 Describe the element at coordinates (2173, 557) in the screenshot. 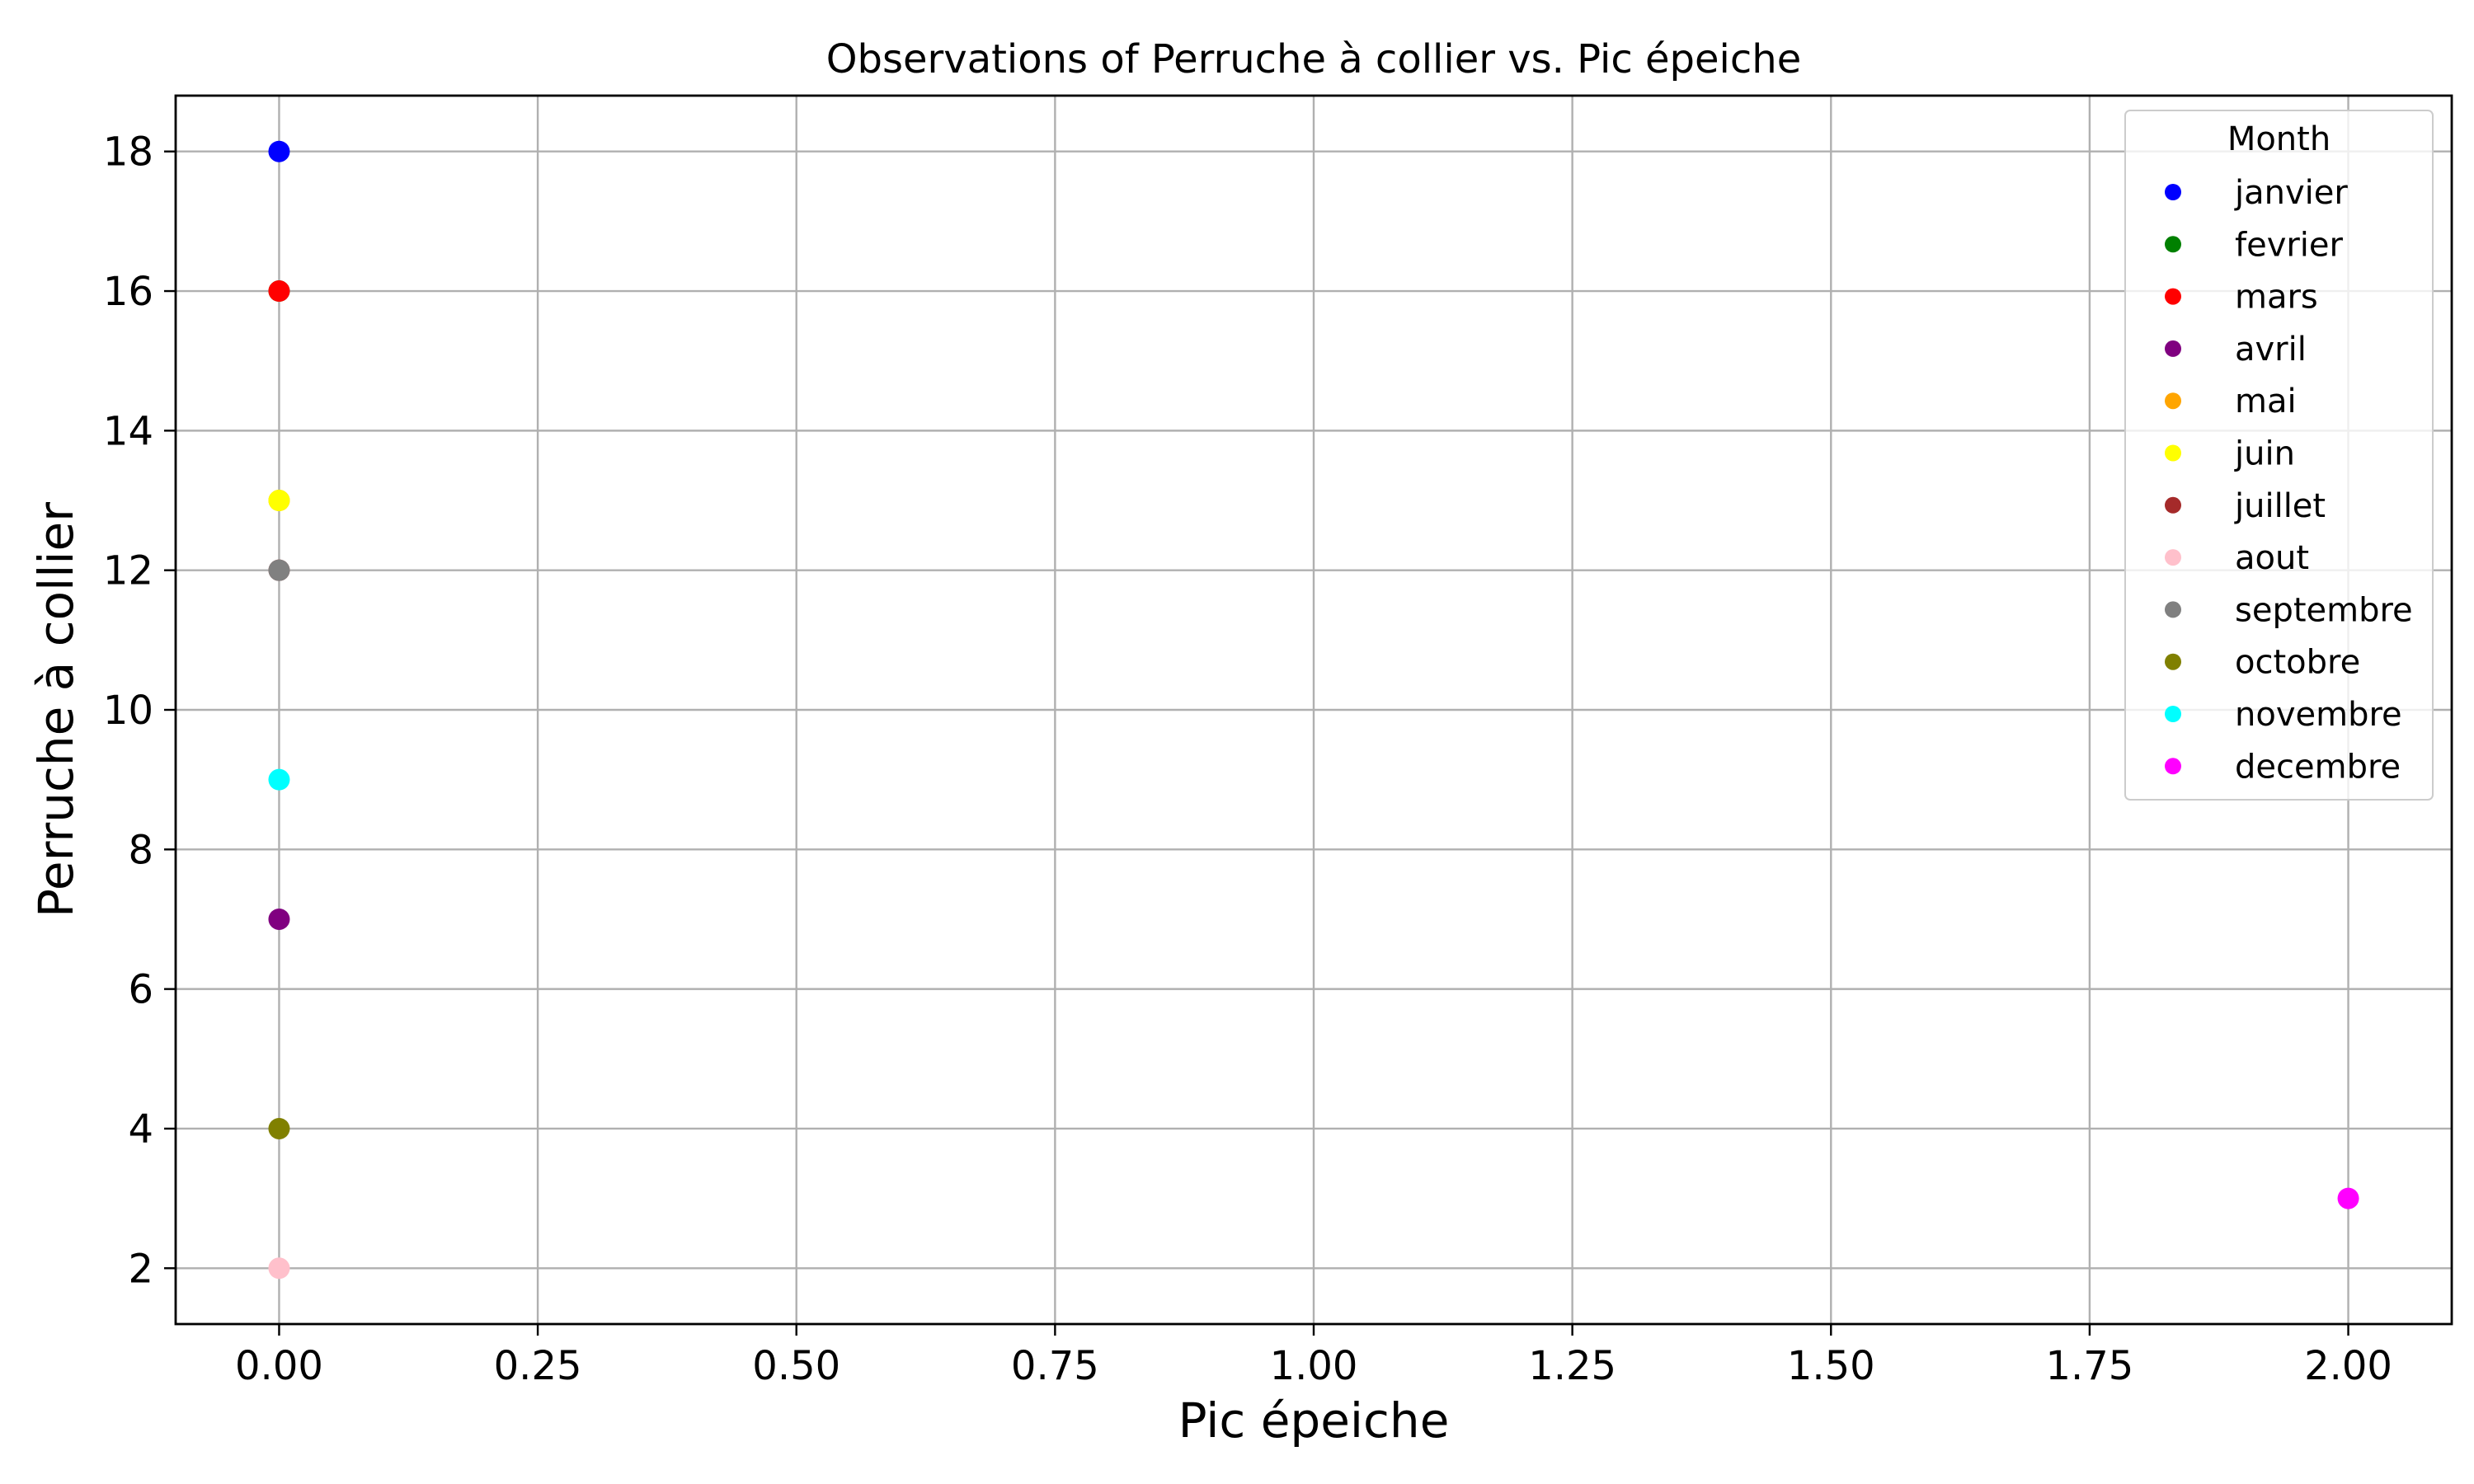

I see `legend-marker-aout` at that location.